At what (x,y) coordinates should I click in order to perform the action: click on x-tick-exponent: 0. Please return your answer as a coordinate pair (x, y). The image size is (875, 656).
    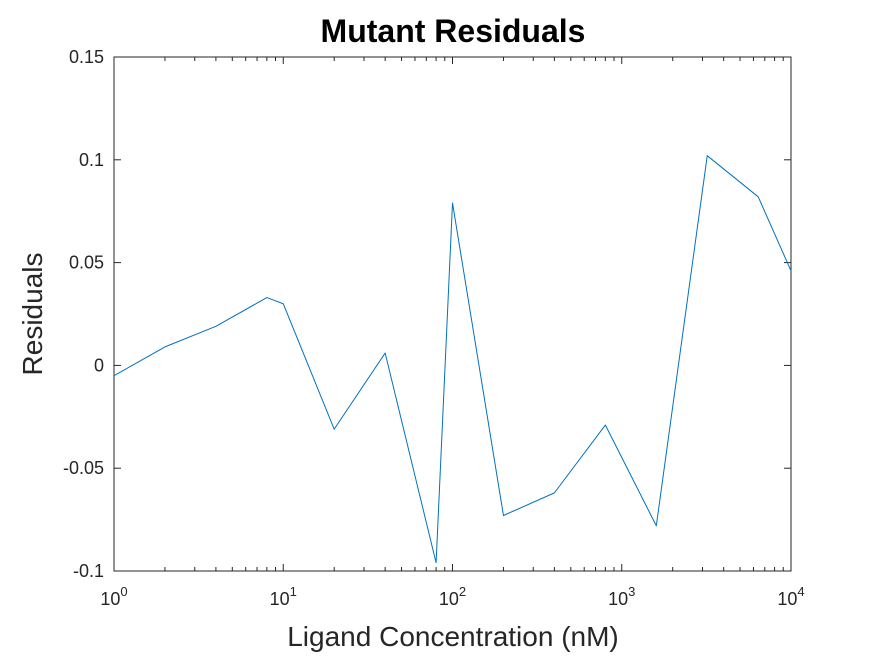
    Looking at the image, I should click on (123, 591).